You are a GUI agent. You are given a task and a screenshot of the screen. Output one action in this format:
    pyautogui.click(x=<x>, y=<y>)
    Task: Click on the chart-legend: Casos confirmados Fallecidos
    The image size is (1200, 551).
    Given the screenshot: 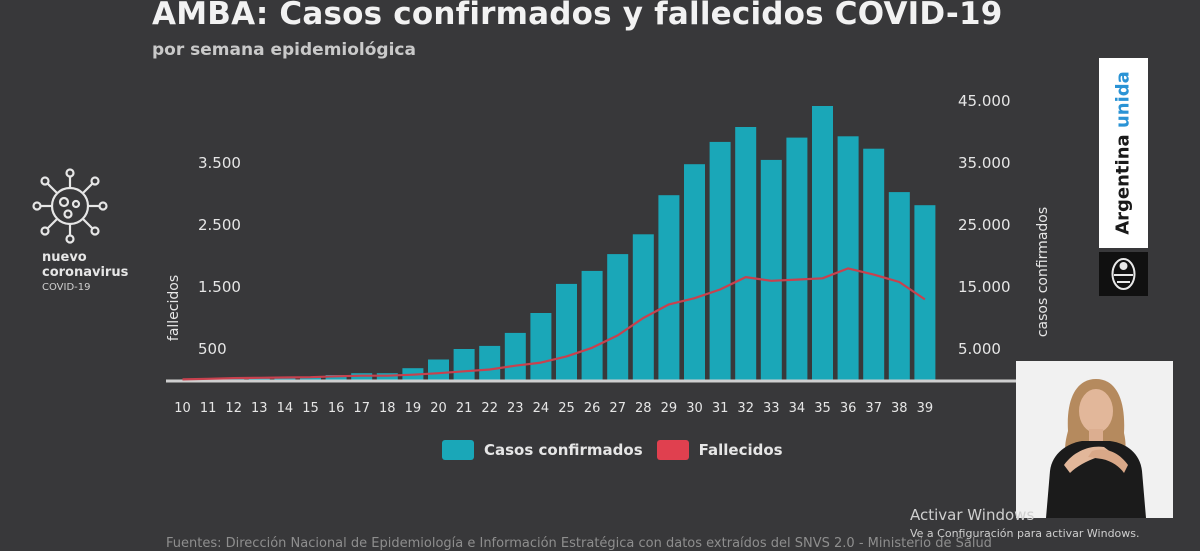 What is the action you would take?
    pyautogui.click(x=612, y=450)
    